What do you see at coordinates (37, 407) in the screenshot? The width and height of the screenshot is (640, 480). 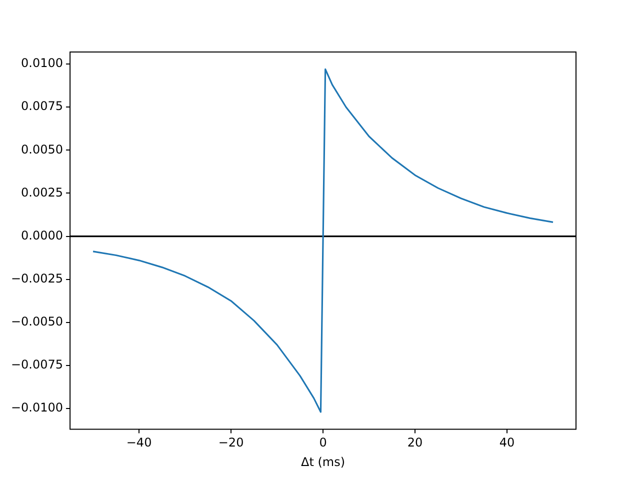 I see `y-tick-label: −0.0100` at bounding box center [37, 407].